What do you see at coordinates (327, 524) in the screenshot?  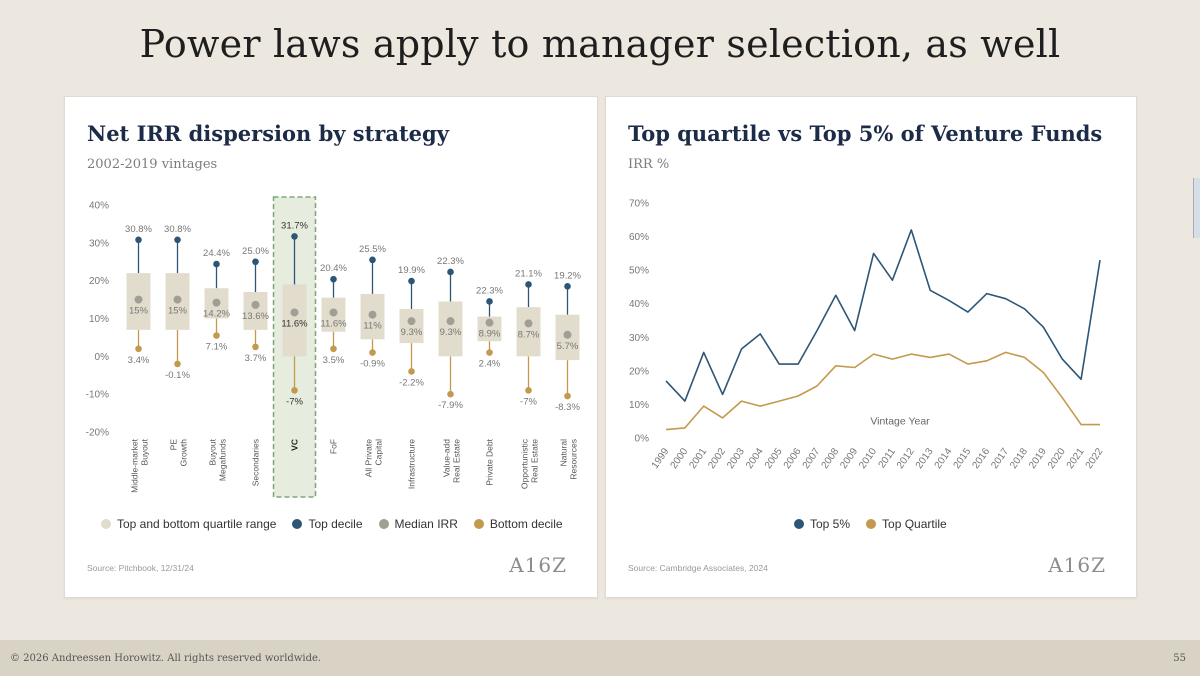 I see `legend-item: Top decile` at bounding box center [327, 524].